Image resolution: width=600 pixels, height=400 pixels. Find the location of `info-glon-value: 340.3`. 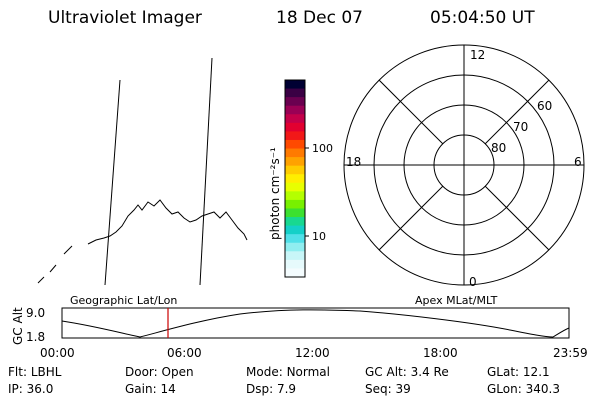

info-glon-value: 340.3 is located at coordinates (542, 389).